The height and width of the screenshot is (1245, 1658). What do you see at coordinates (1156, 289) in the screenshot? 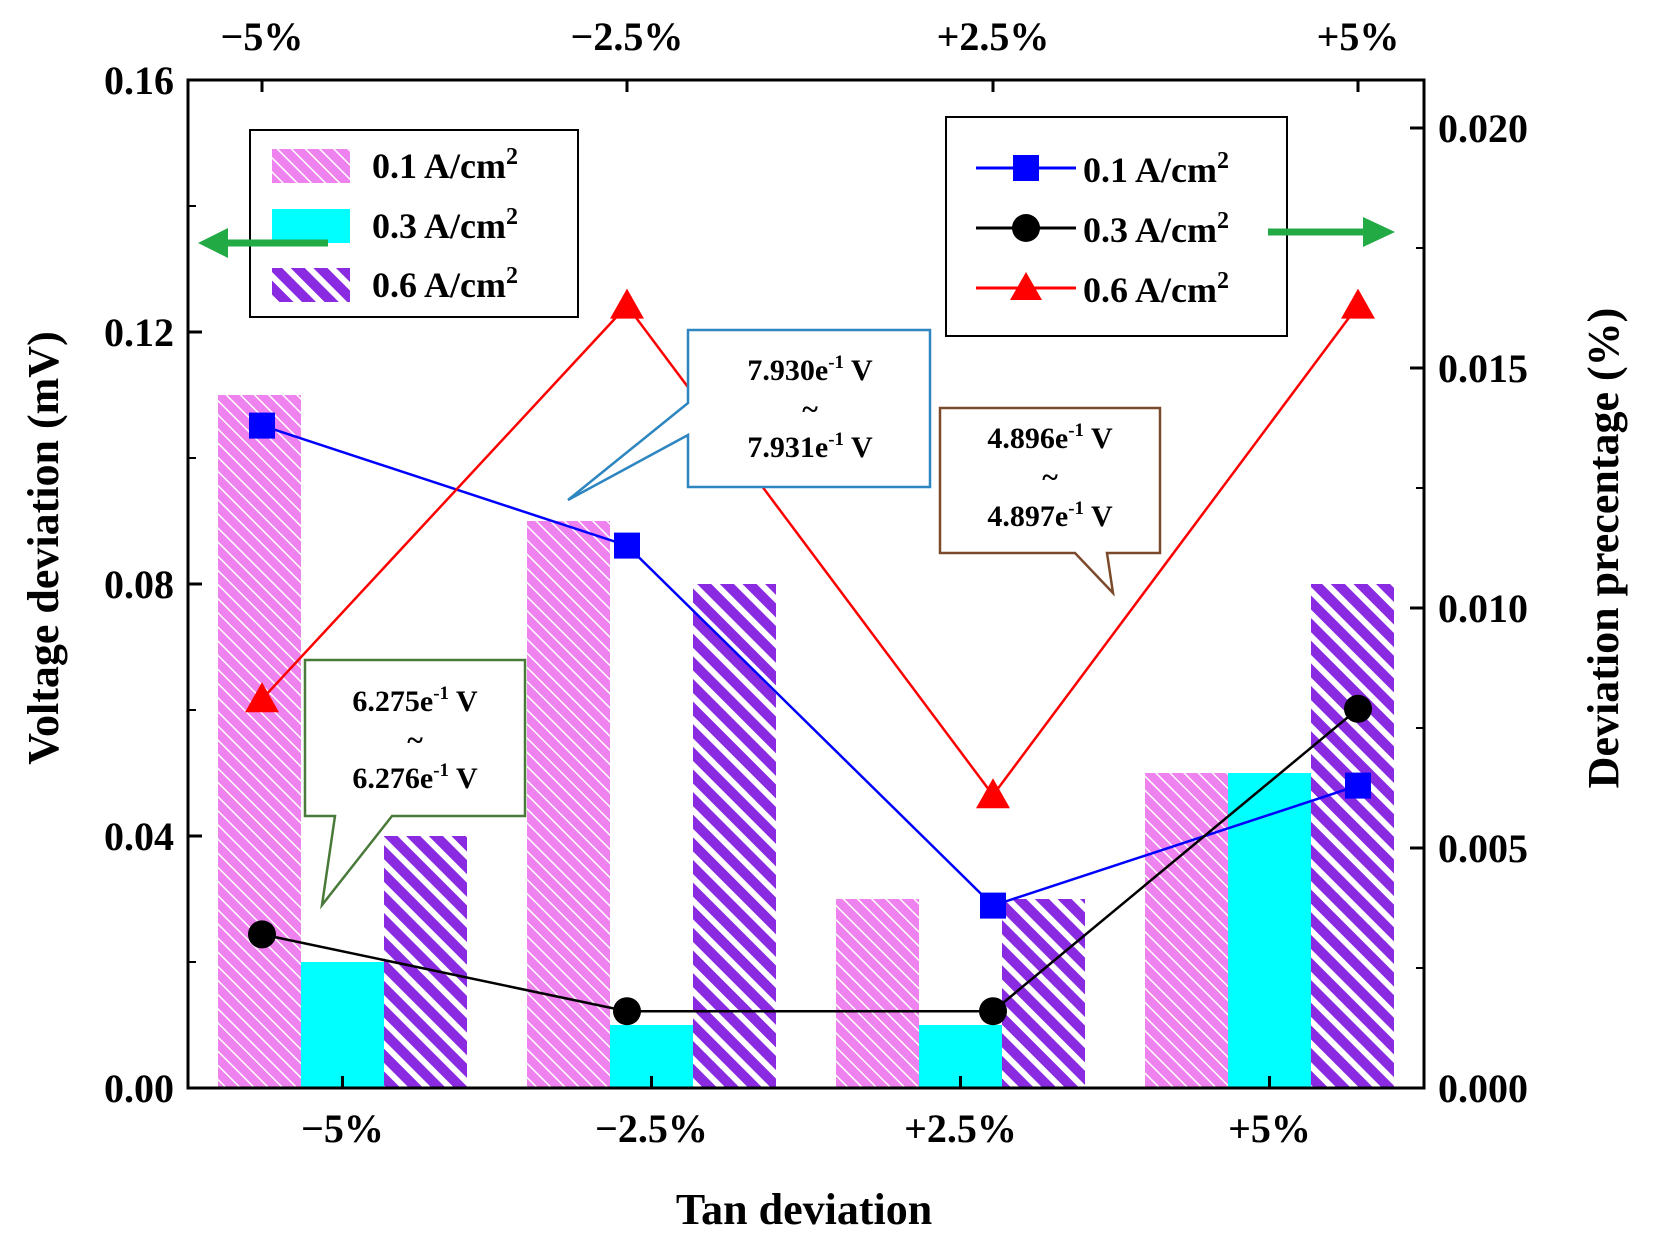
I see `line-legend-label-2: 0.6 A/cm2` at bounding box center [1156, 289].